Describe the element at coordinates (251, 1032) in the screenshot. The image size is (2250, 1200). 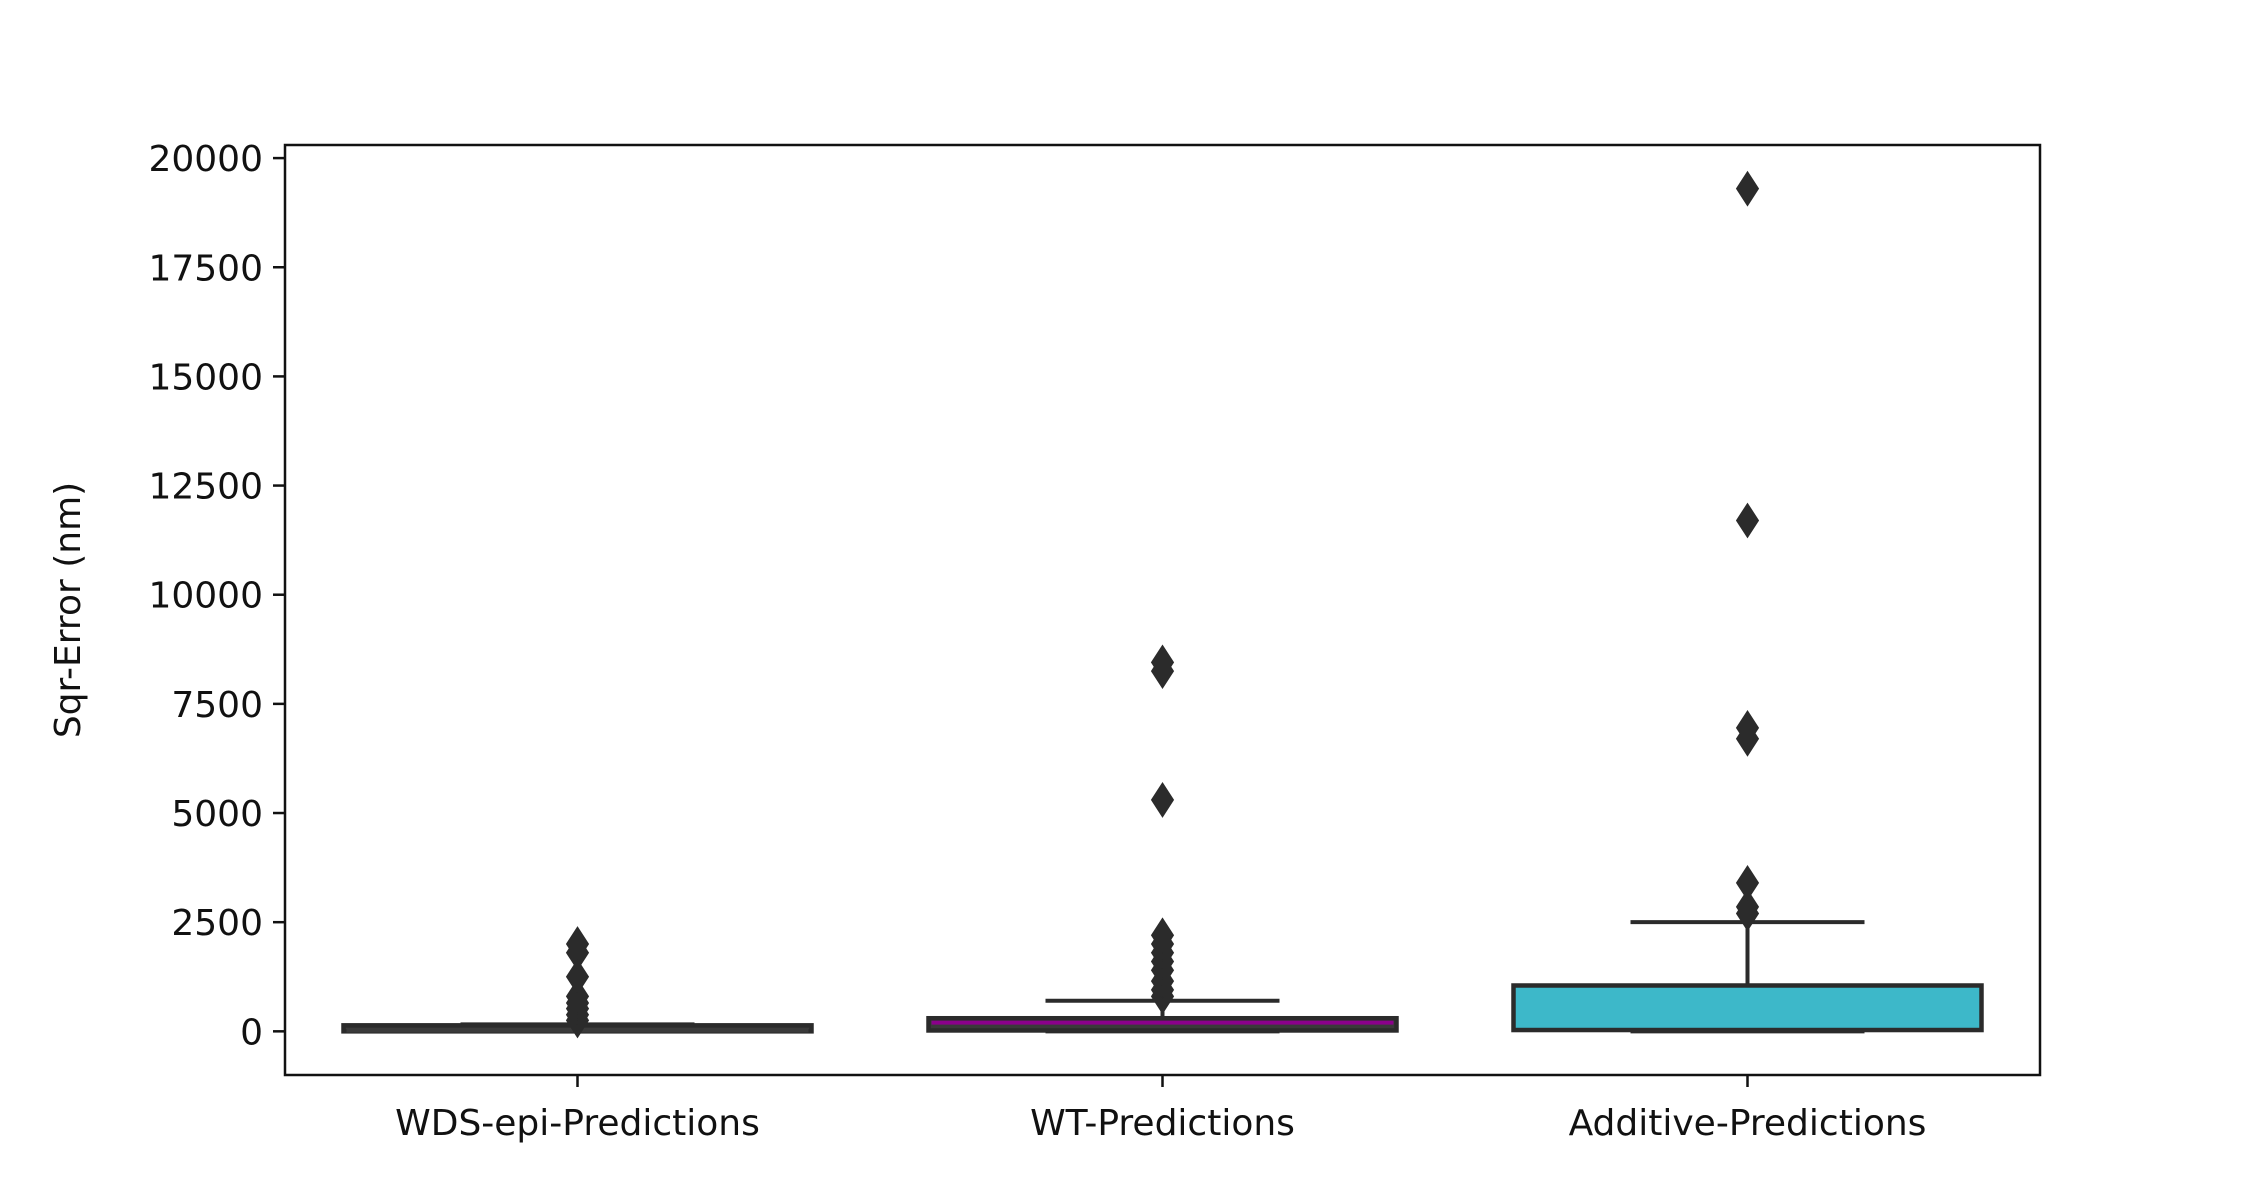
I see `y-tick-label: 0` at that location.